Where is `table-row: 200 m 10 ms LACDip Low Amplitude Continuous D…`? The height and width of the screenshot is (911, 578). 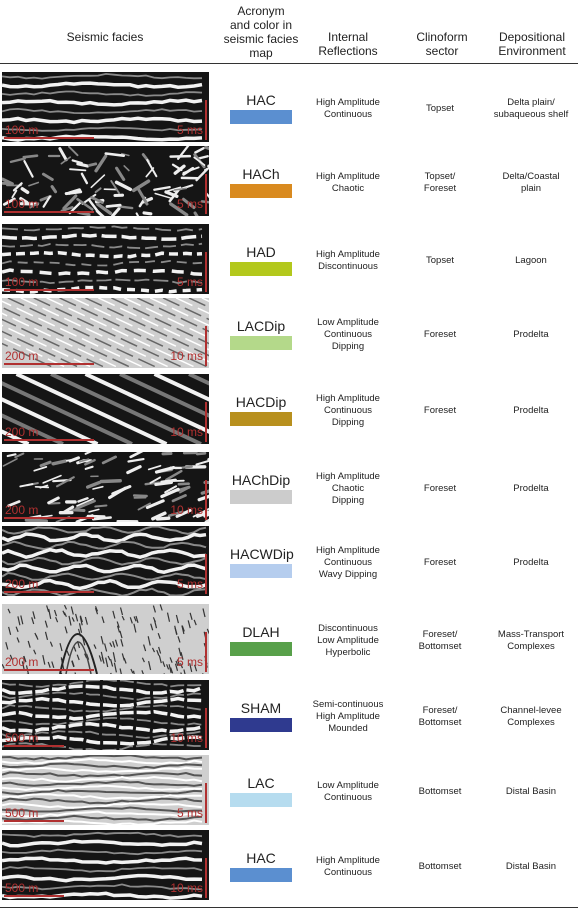
table-row: 200 m 10 ms LACDip Low Amplitude Continuous D… is located at coordinates (289, 333).